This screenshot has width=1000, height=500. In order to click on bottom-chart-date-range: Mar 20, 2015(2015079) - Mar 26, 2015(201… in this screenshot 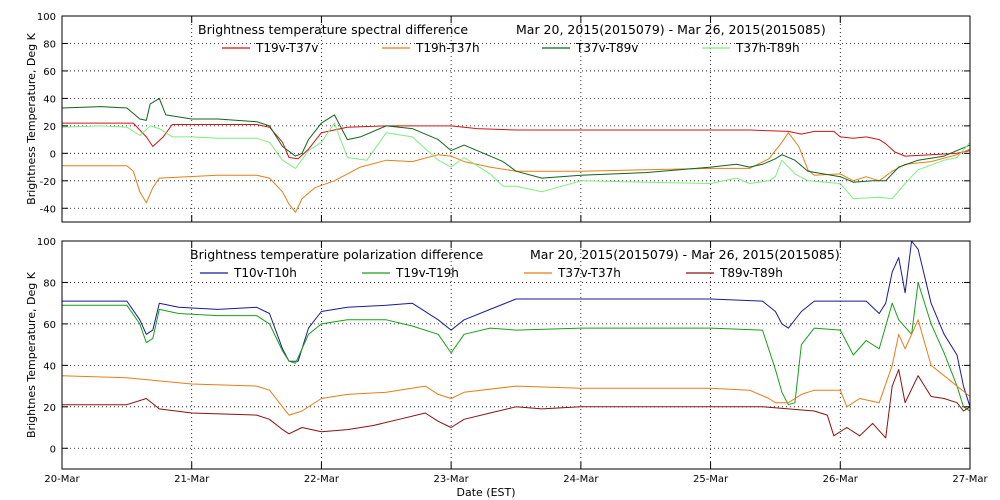, I will do `click(685, 254)`.